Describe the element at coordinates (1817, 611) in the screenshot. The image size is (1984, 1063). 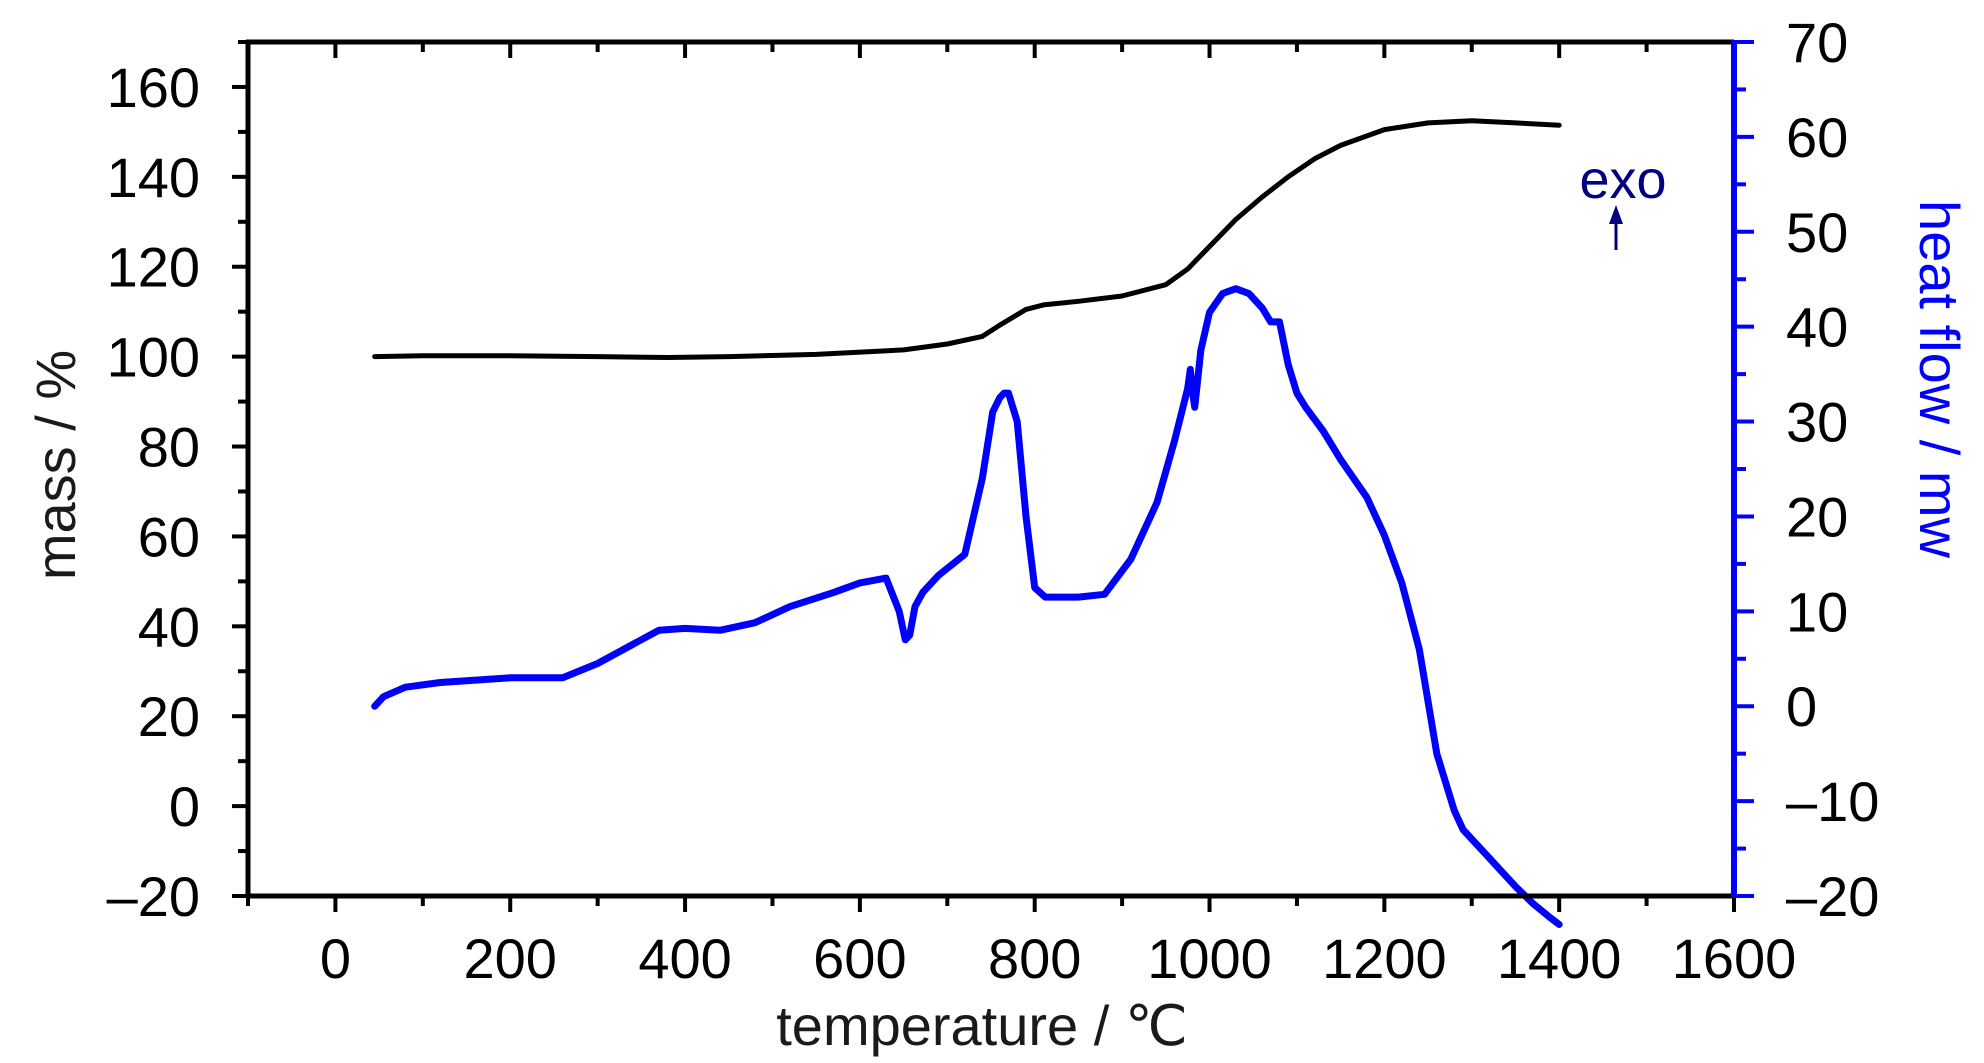
I see `right-tick-label: 10` at that location.